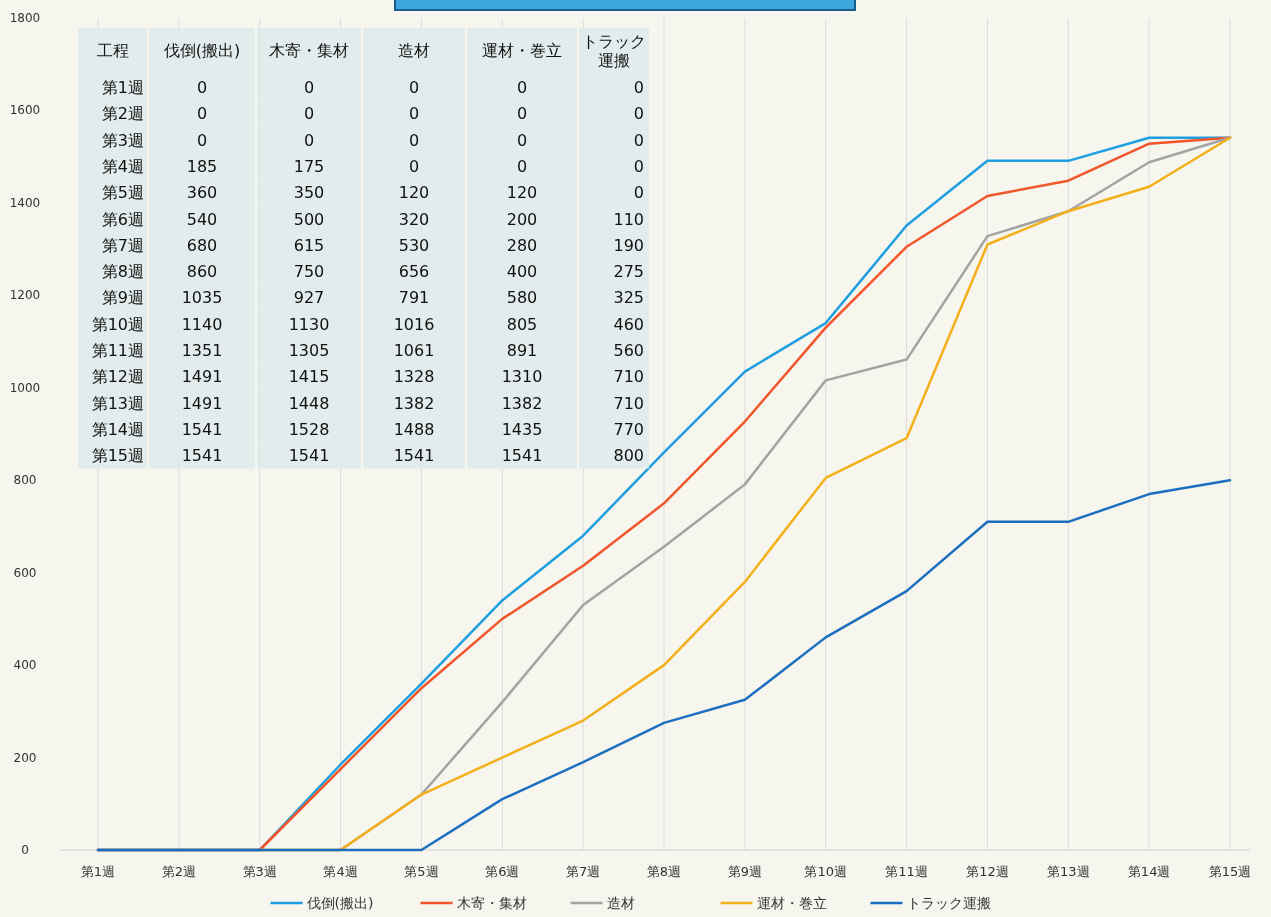 The image size is (1271, 917). Describe the element at coordinates (414, 245) in the screenshot. I see `data-label: 530` at that location.